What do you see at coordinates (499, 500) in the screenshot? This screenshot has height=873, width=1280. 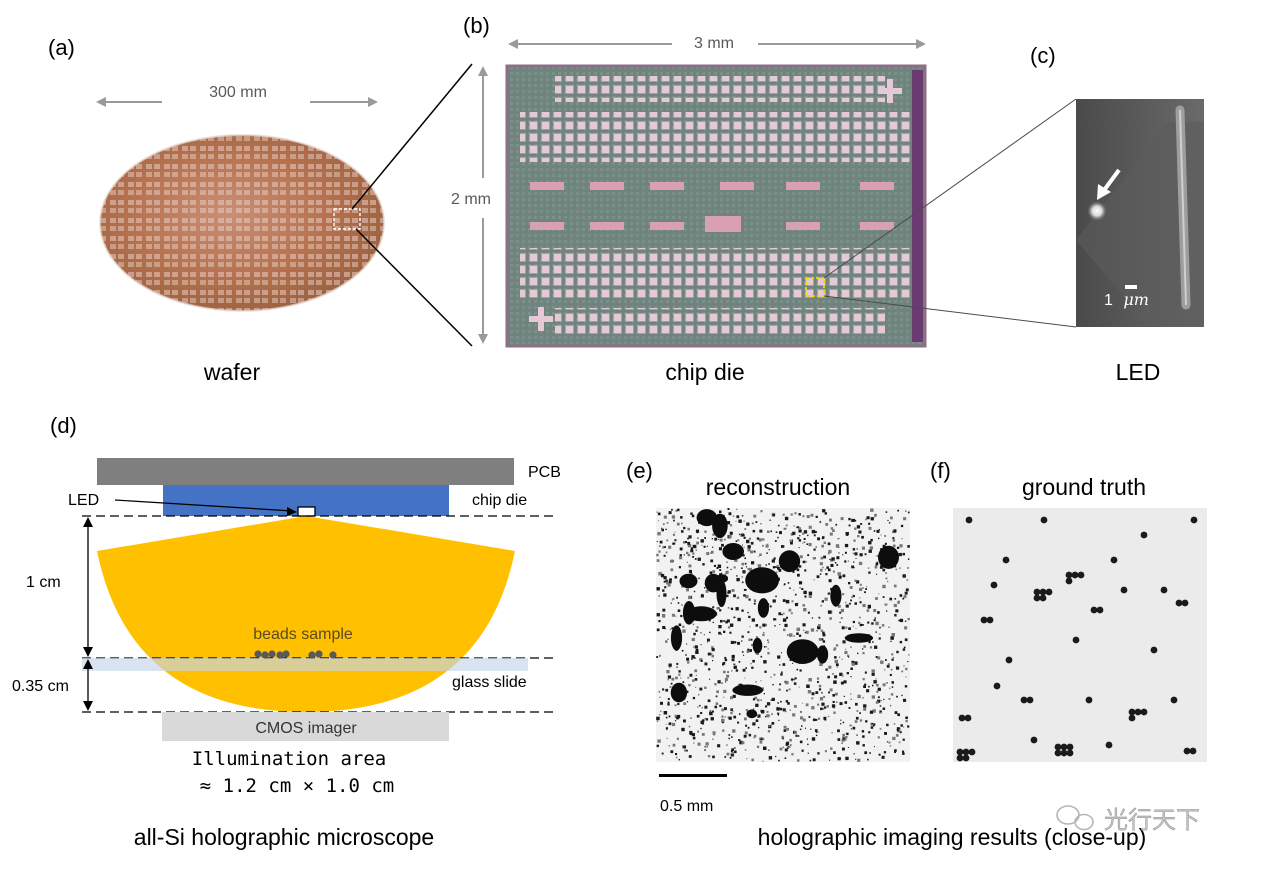 I see `chip-die-layer-label: chip die` at bounding box center [499, 500].